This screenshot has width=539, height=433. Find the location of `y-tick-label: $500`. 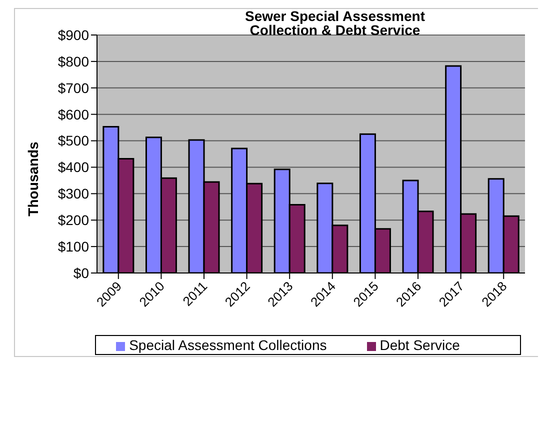

y-tick-label: $500 is located at coordinates (74, 140).